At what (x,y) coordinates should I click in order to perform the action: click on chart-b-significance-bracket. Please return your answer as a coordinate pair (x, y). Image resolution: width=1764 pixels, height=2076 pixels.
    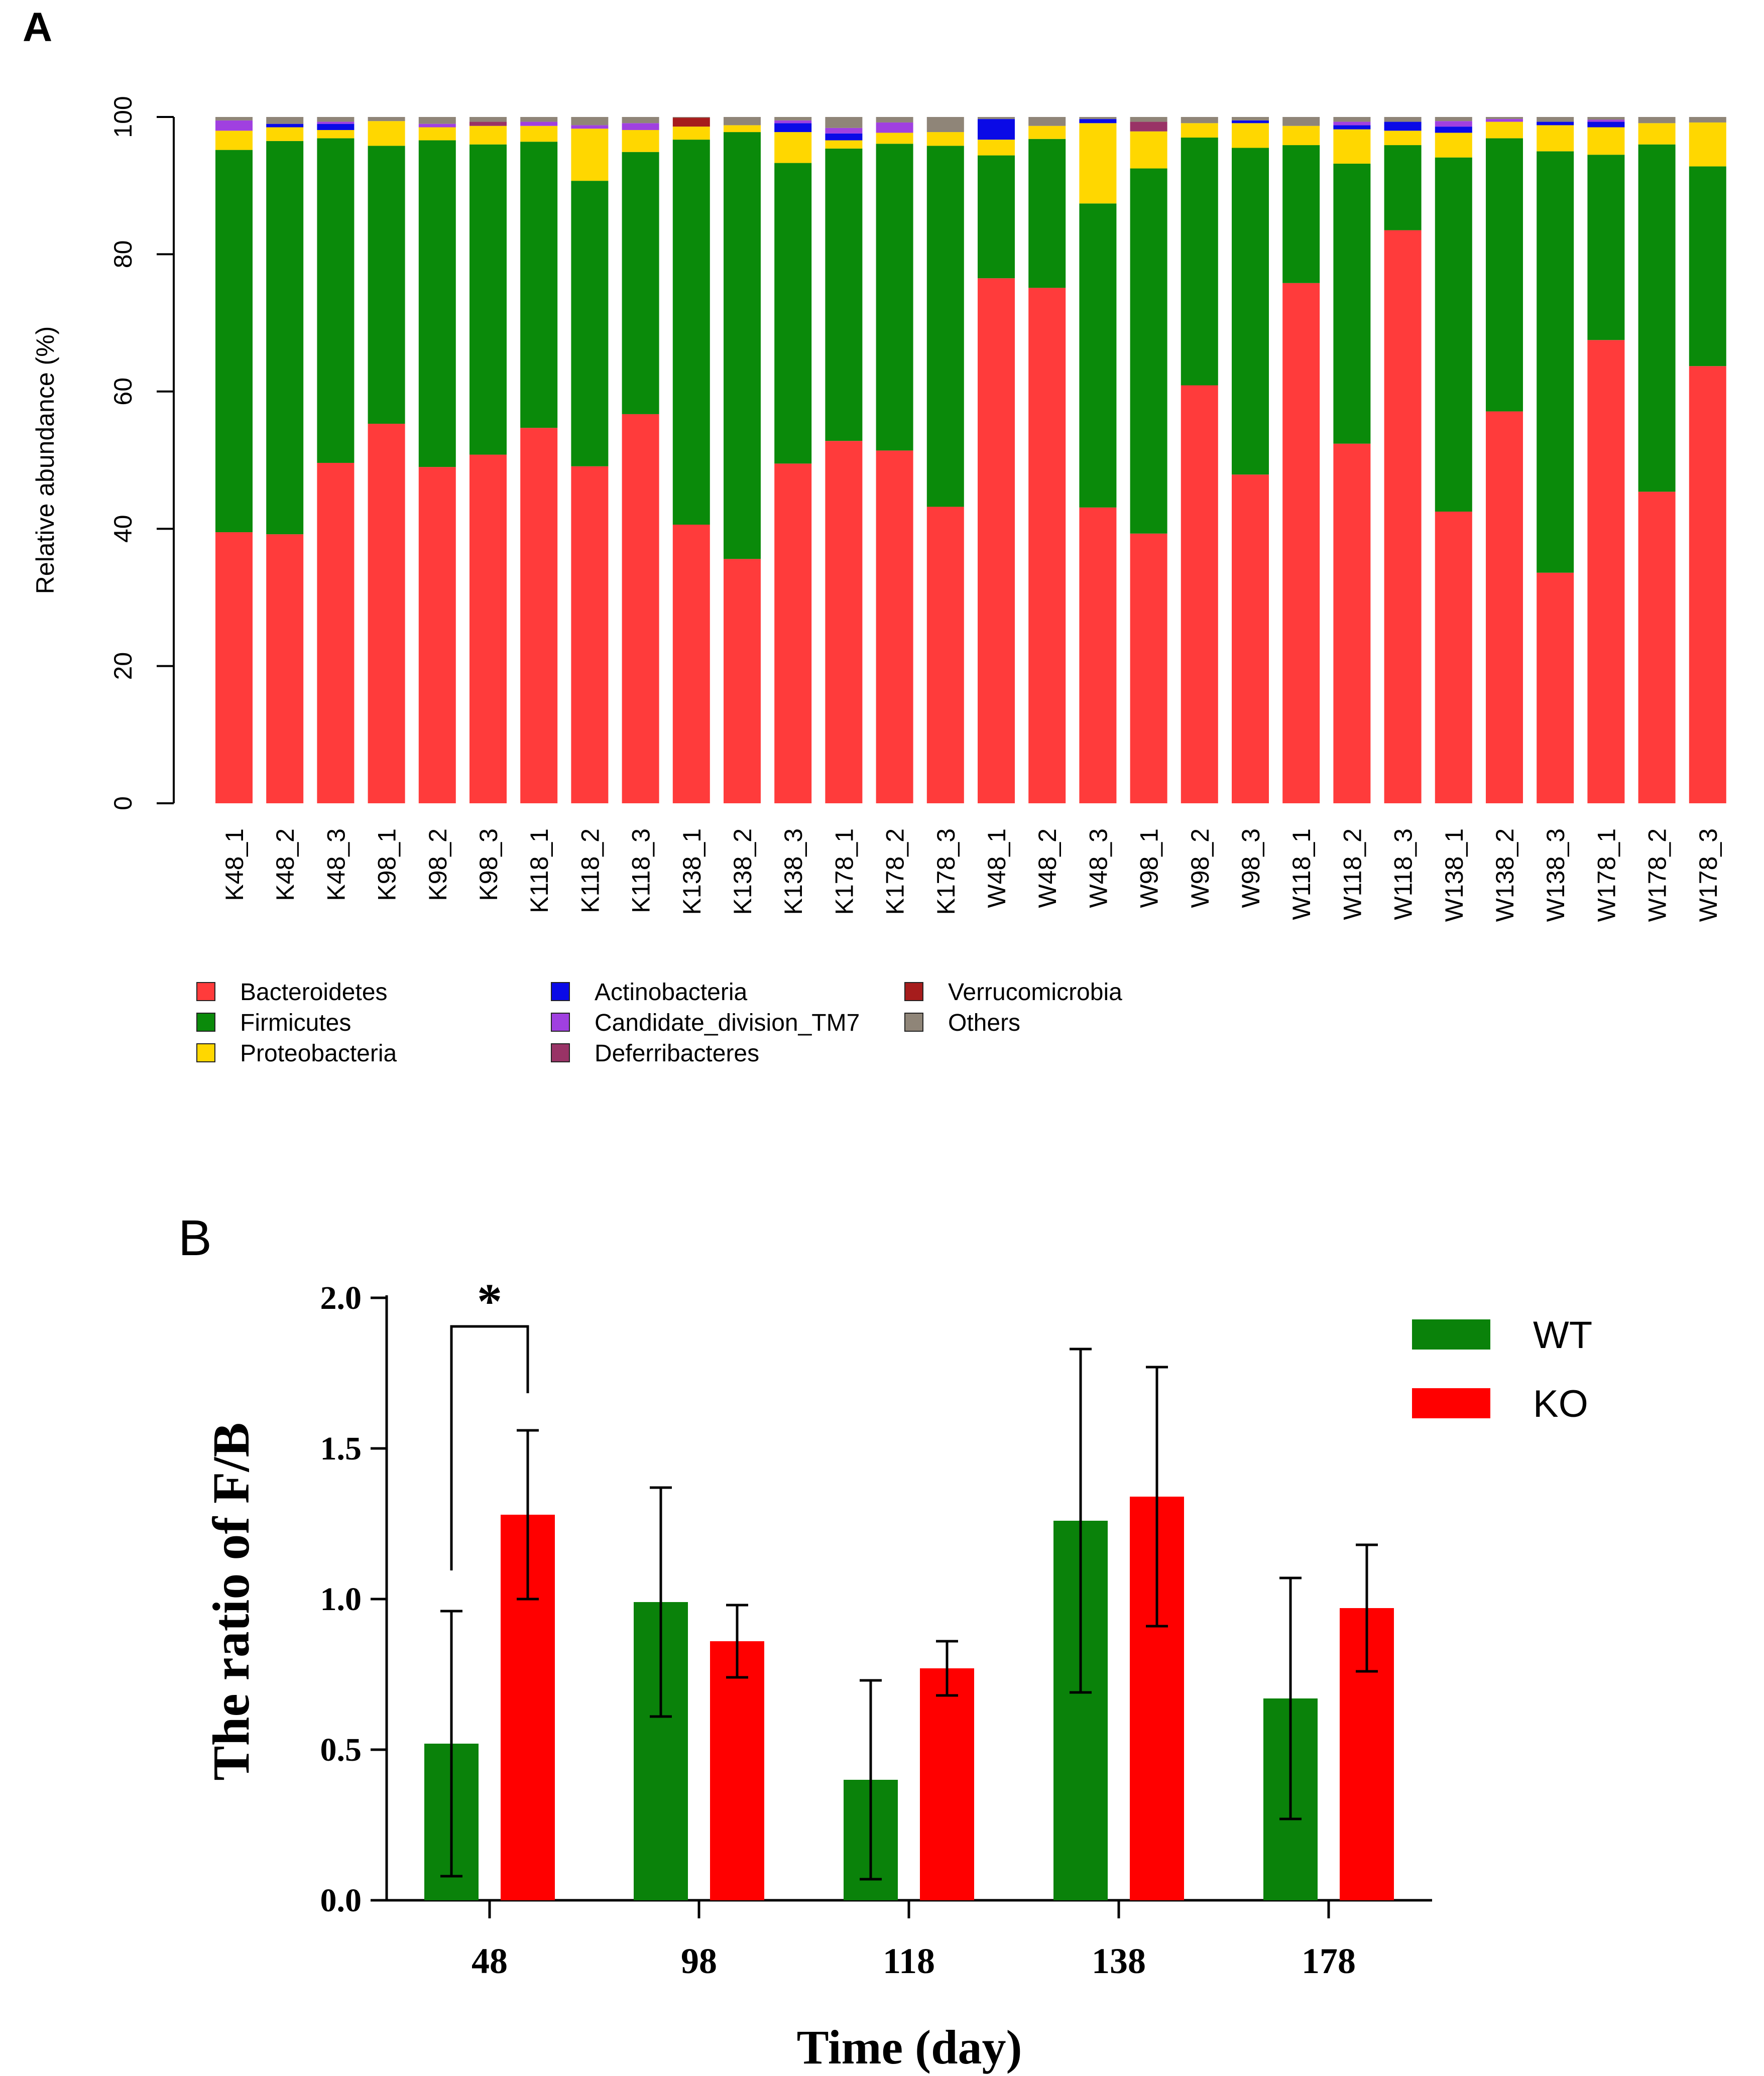
    Looking at the image, I should click on (490, 1448).